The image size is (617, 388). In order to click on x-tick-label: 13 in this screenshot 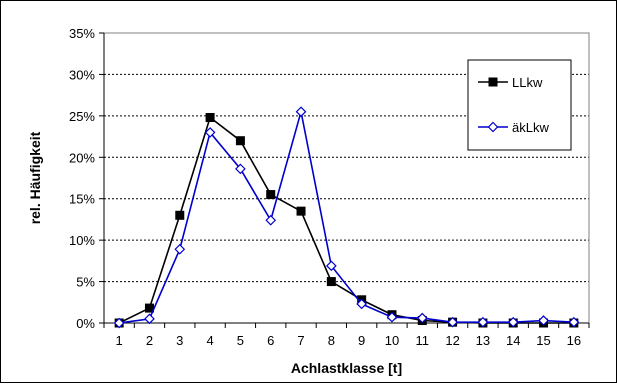, I will do `click(483, 340)`.